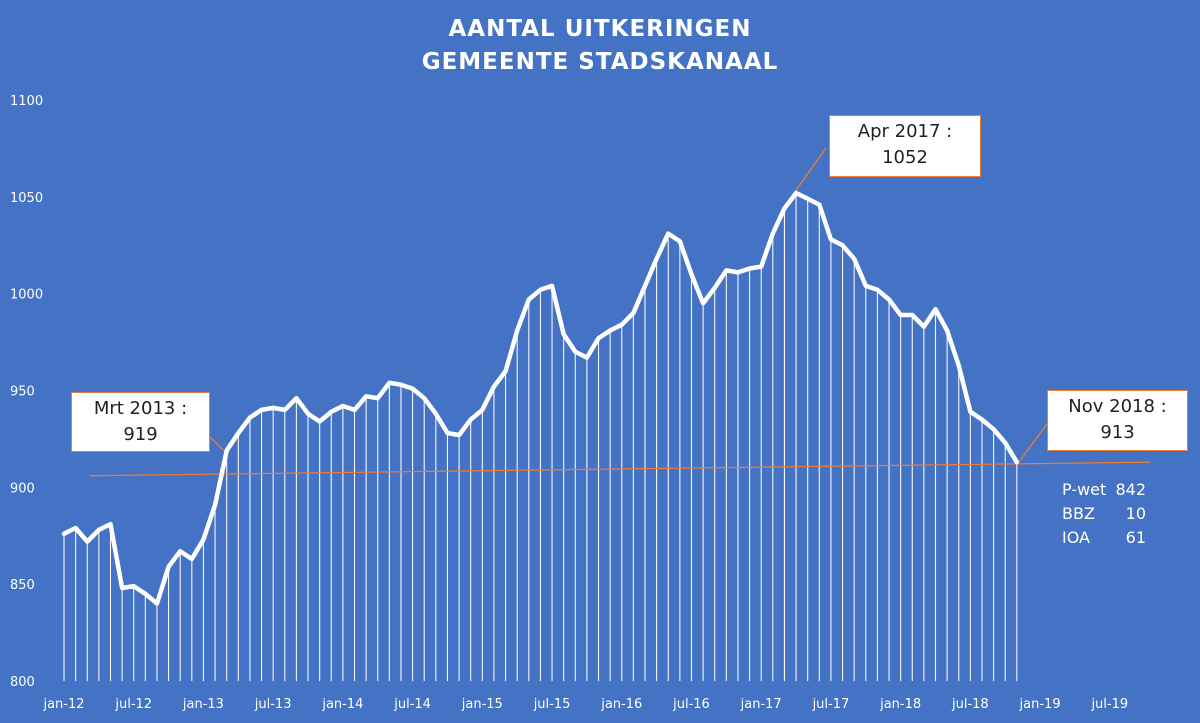  I want to click on y-tick-label: 1100, so click(26, 101).